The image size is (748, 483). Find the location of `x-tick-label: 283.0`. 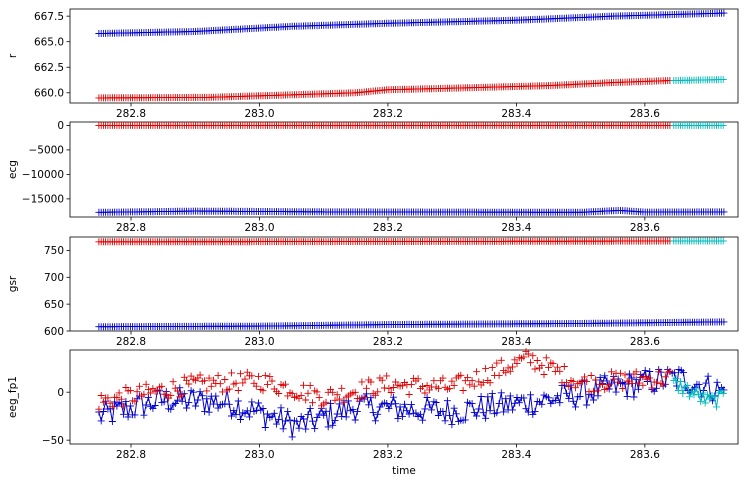

x-tick-label: 283.0 is located at coordinates (259, 114).